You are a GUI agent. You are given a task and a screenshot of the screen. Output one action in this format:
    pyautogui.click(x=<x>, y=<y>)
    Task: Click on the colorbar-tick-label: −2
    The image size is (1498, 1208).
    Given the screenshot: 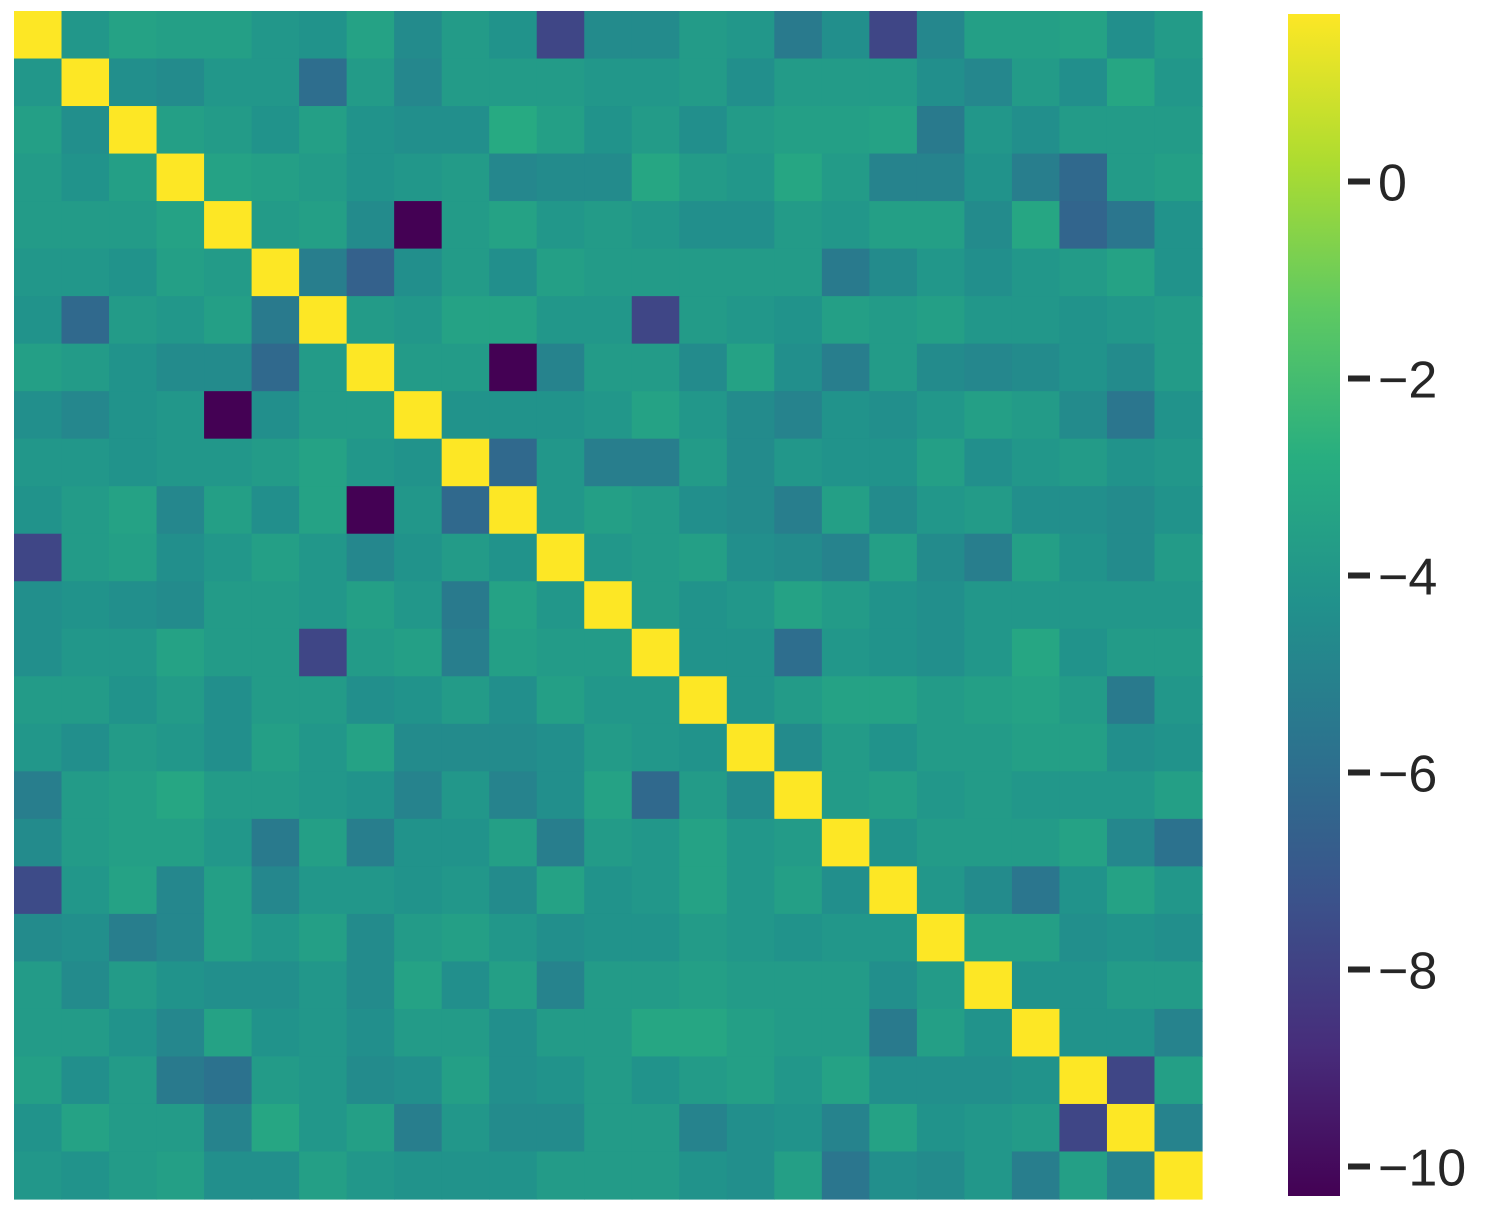 What is the action you would take?
    pyautogui.click(x=1407, y=380)
    